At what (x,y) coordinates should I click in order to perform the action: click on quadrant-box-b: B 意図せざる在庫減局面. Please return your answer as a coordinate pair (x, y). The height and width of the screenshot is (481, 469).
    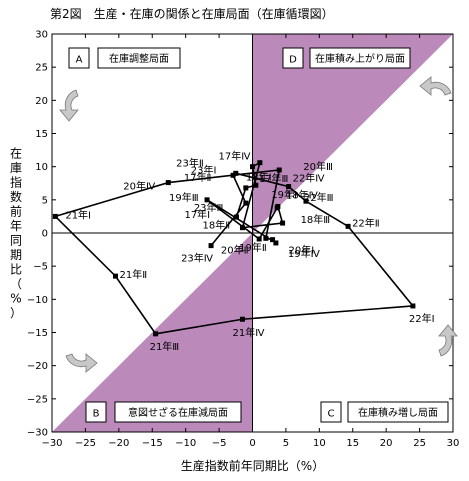
    Looking at the image, I should click on (163, 412).